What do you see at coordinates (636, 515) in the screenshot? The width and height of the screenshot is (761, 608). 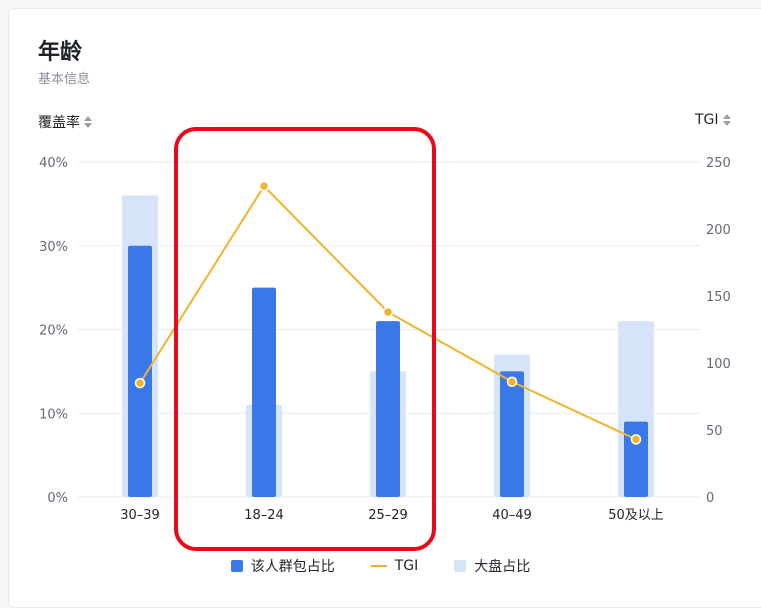 I see `x-tick-label: 50及以上` at bounding box center [636, 515].